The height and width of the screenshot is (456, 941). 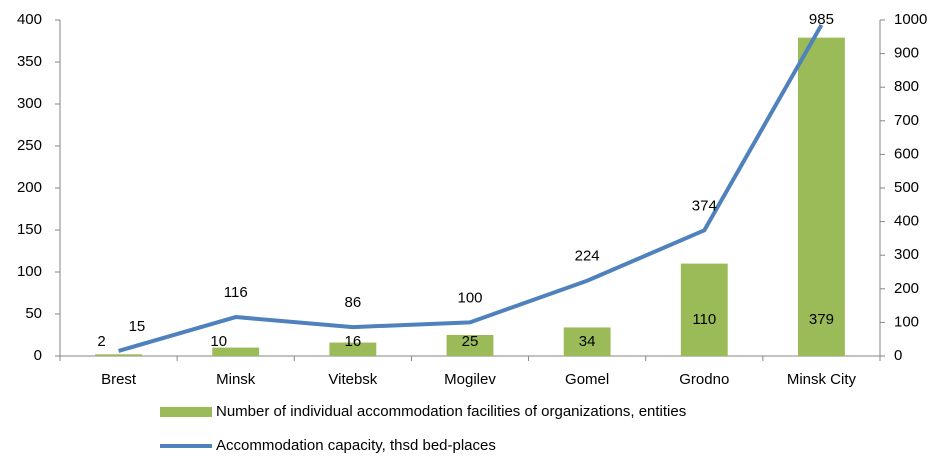 What do you see at coordinates (704, 205) in the screenshot?
I see `line-value-label: 374` at bounding box center [704, 205].